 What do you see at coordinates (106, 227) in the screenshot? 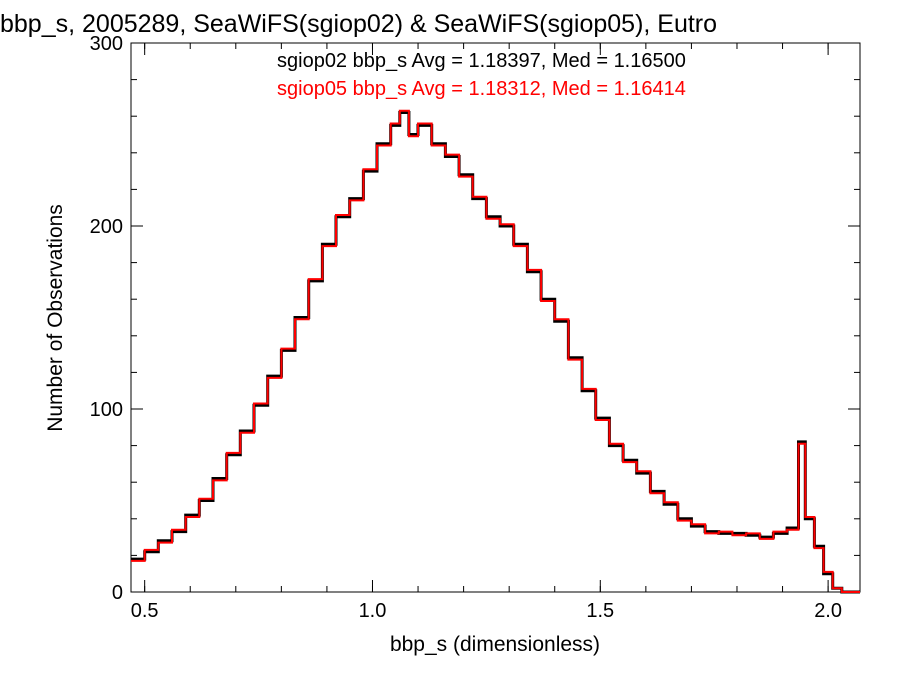
I see `y-tick-label: 200` at bounding box center [106, 227].